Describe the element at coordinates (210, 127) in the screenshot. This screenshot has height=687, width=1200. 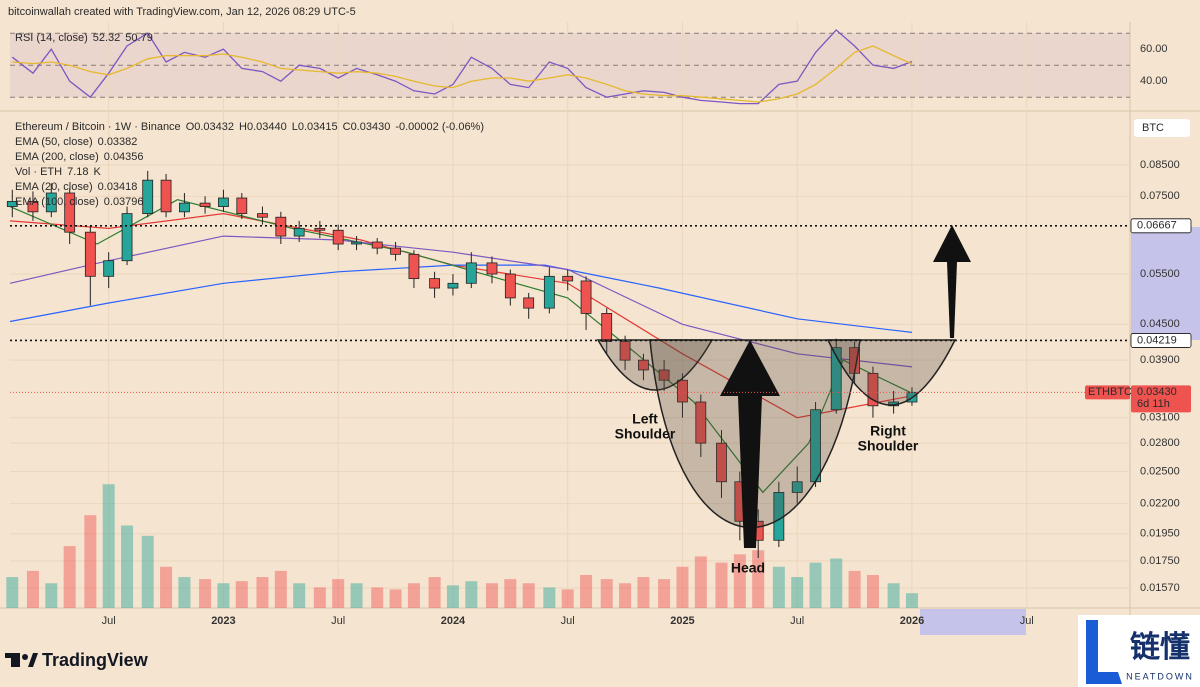
I see `ohlc-readout: O0.03432` at that location.